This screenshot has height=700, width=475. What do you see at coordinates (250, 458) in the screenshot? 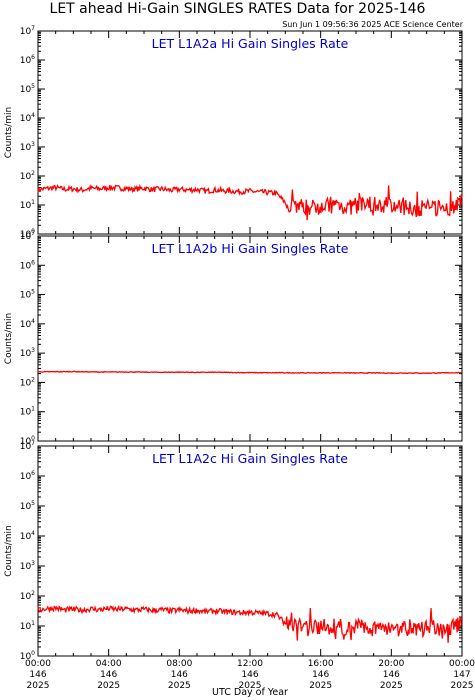
I see `panel-title: LET L1A2c Hi Gain Singles Rate` at bounding box center [250, 458].